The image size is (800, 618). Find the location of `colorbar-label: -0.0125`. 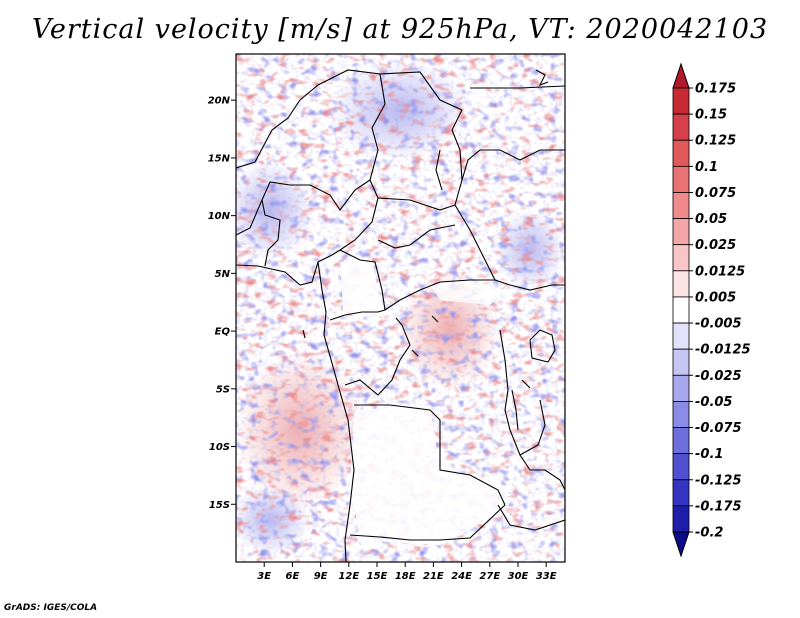

colorbar-label: -0.0125 is located at coordinates (723, 350).